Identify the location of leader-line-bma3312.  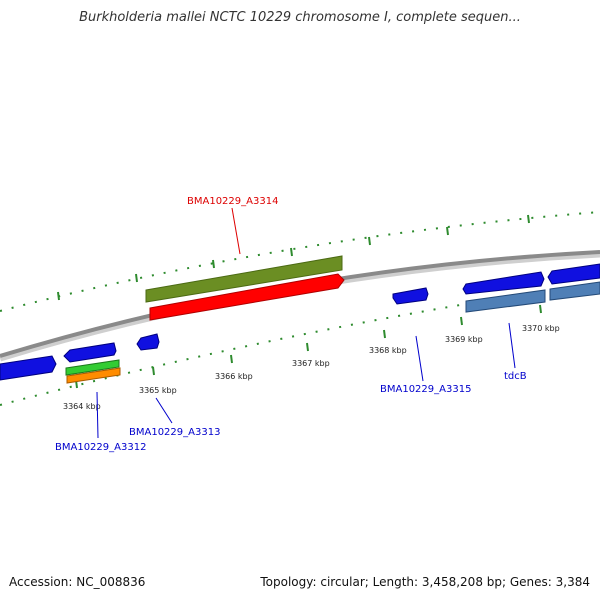
(97, 415).